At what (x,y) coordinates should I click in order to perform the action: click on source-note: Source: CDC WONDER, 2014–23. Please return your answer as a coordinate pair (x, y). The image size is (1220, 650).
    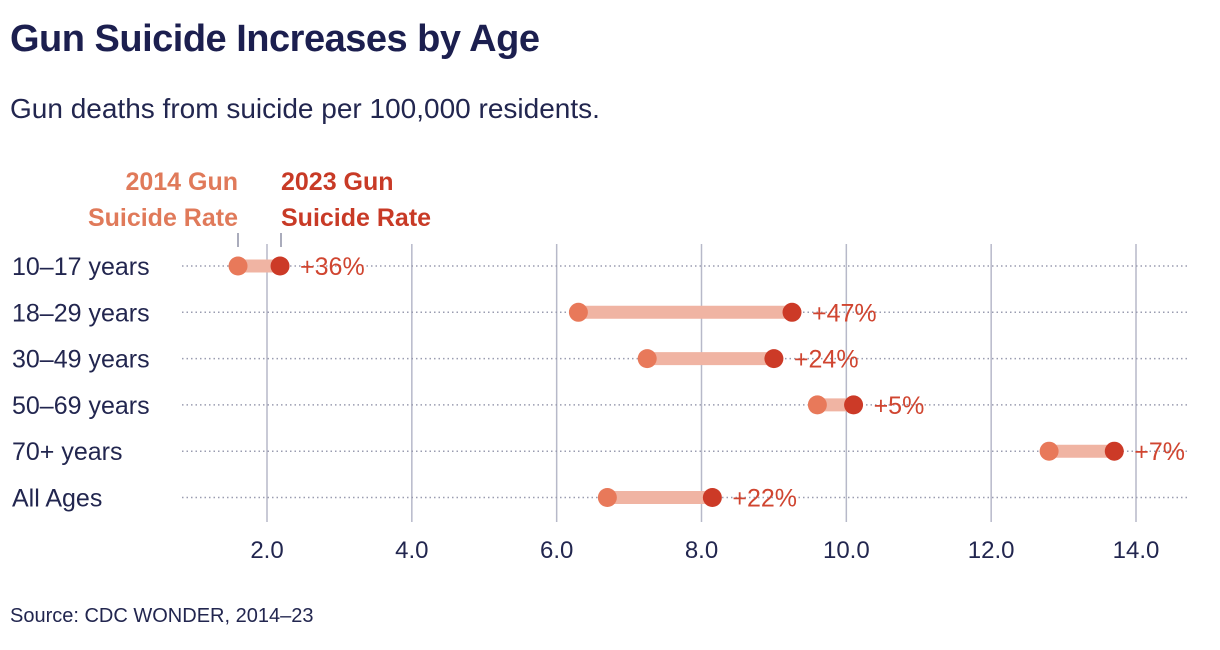
    Looking at the image, I should click on (162, 616).